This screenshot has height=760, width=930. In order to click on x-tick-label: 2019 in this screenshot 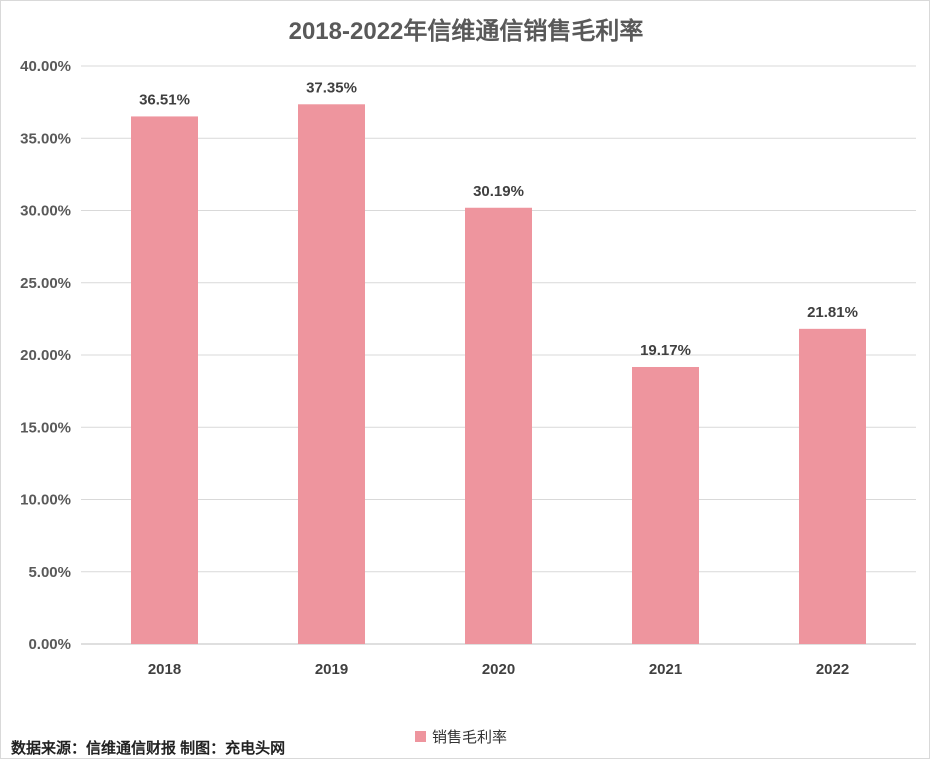, I will do `click(331, 669)`.